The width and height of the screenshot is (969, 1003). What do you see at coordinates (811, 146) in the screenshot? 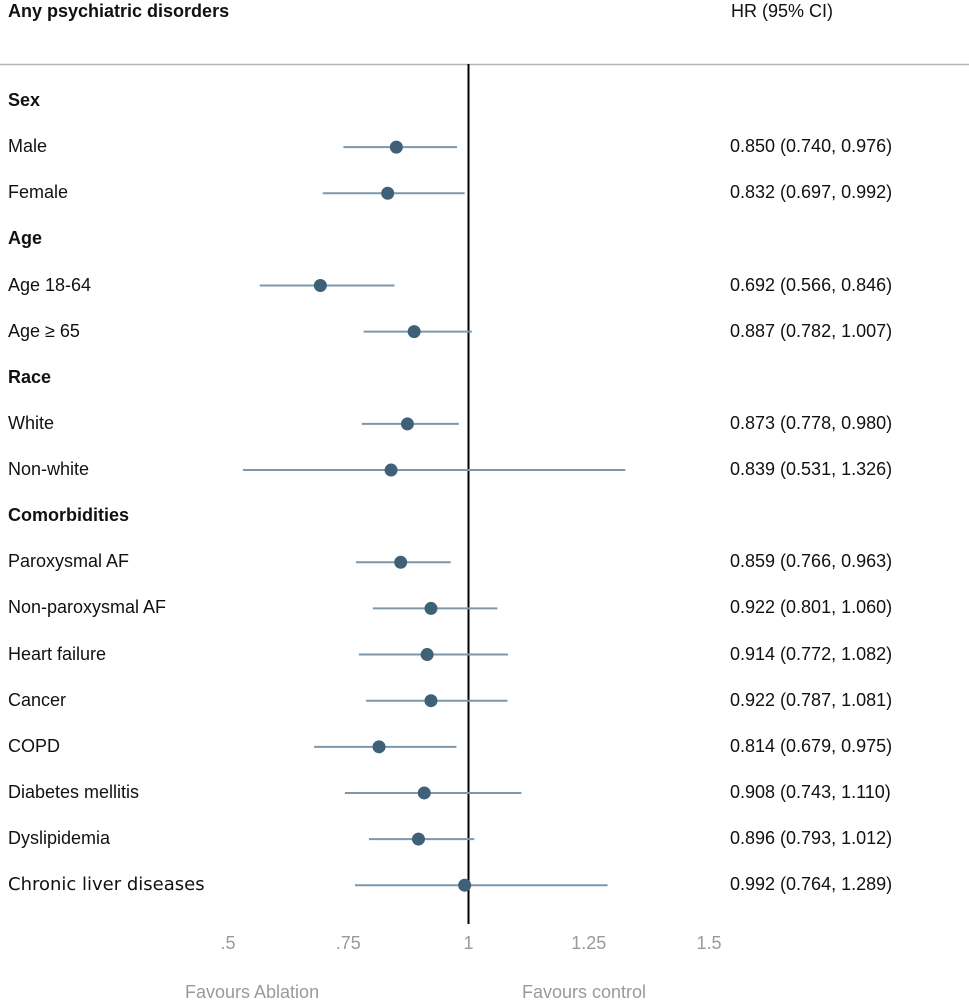
I see `hr-ci-value: 0.850 (0.740, 0.976)` at bounding box center [811, 146].